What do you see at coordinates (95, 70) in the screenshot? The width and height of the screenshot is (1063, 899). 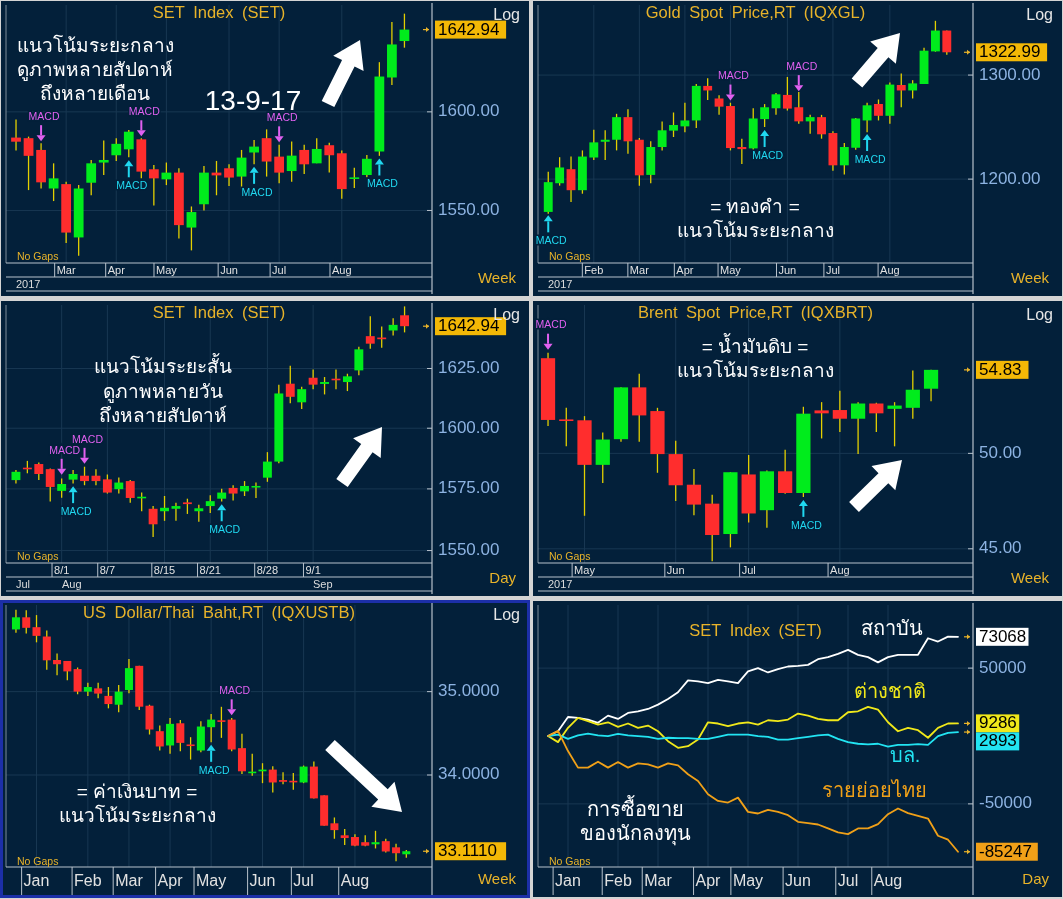 I see `annotation: ดูภาพหลายสัปดาห์` at bounding box center [95, 70].